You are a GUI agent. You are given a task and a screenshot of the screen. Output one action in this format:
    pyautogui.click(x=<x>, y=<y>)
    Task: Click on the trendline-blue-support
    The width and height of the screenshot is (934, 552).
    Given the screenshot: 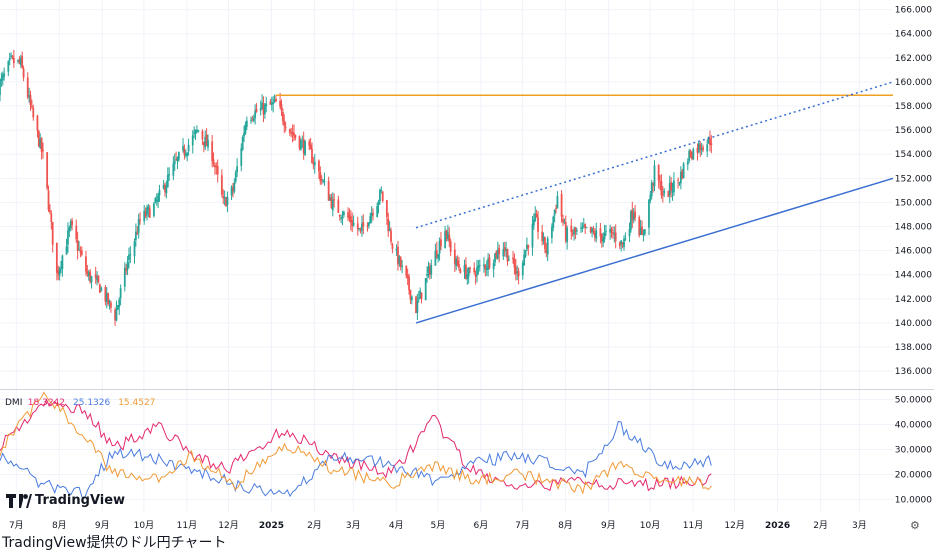 What is the action you would take?
    pyautogui.click(x=654, y=250)
    